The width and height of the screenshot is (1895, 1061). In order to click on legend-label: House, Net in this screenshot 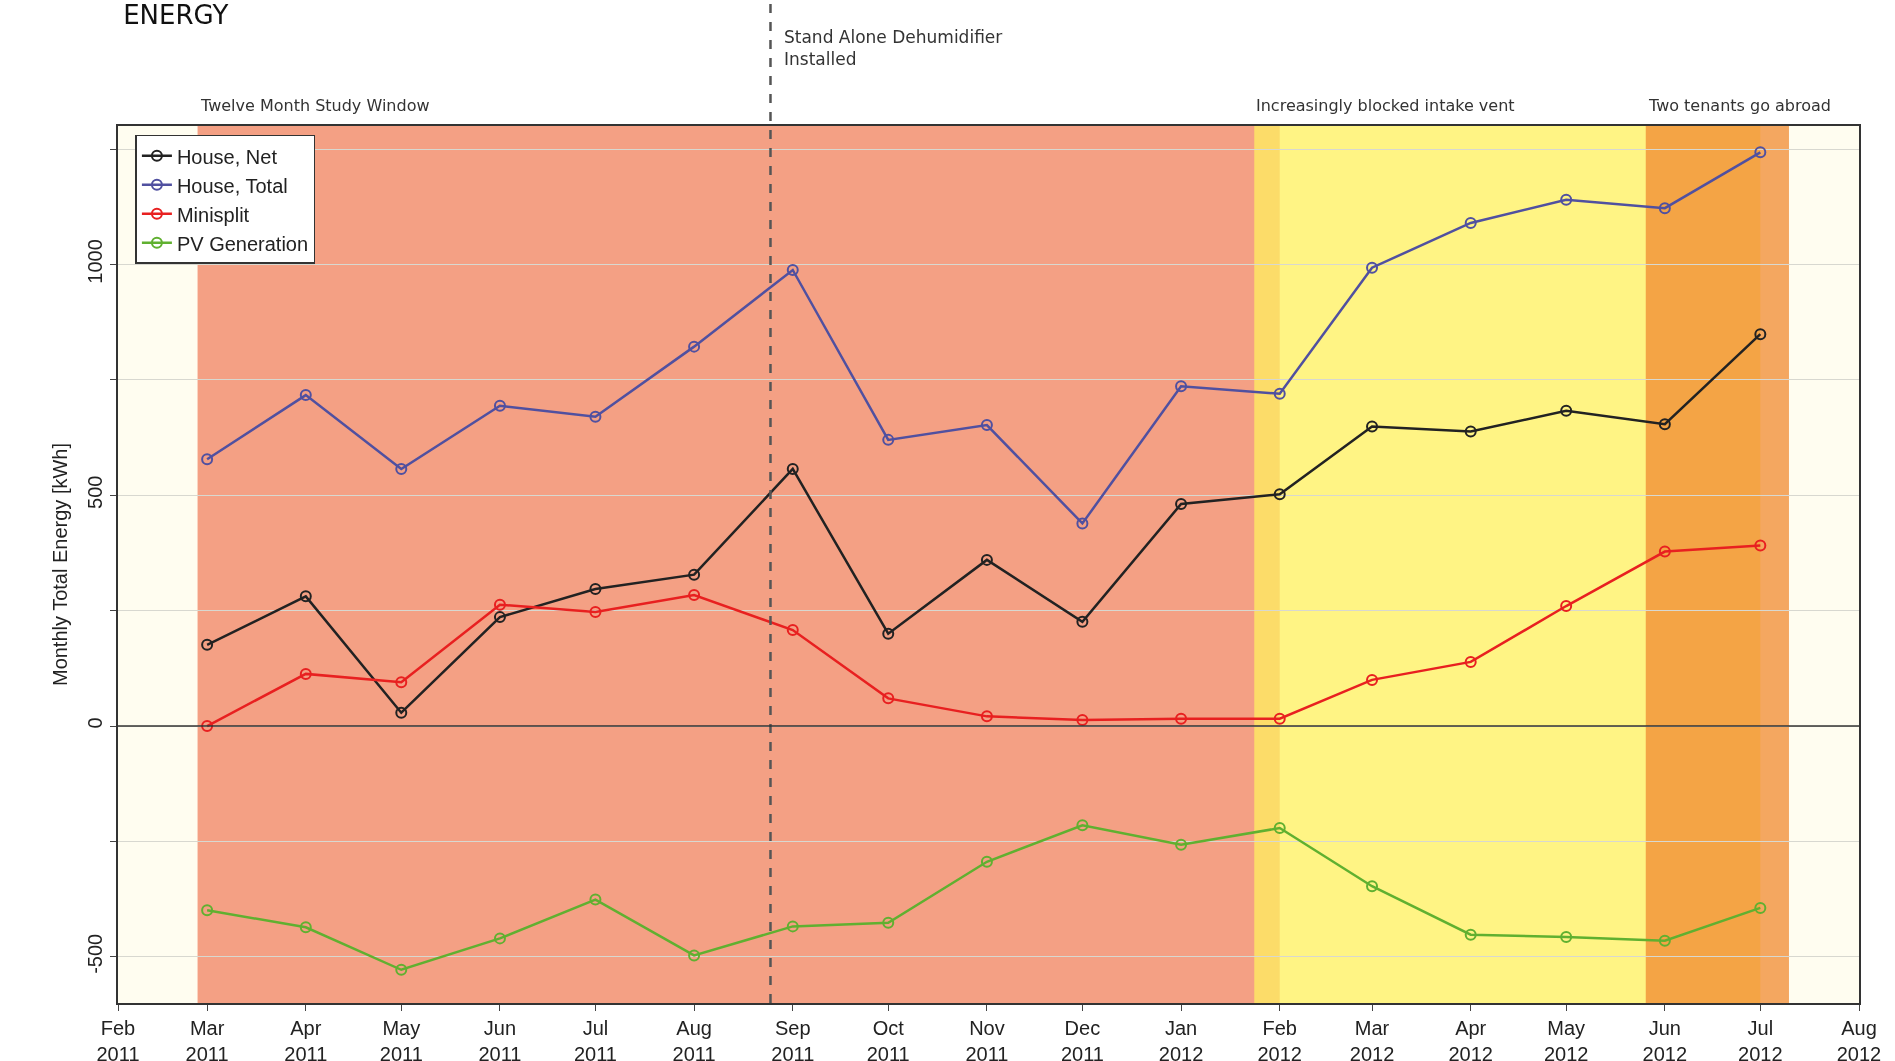, I will do `click(227, 156)`.